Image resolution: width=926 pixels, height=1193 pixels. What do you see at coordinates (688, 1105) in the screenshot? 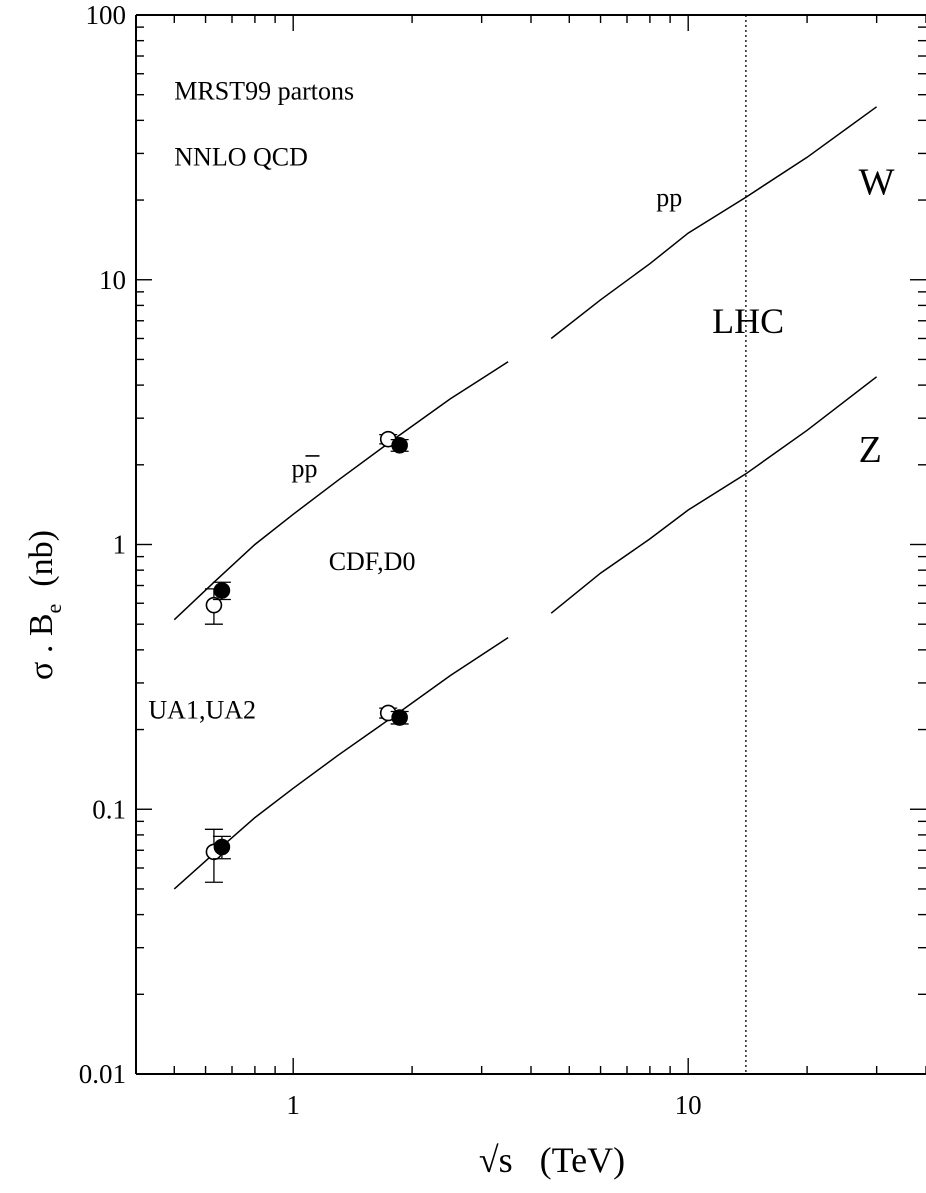
I see `x-tick-label: 10` at bounding box center [688, 1105].